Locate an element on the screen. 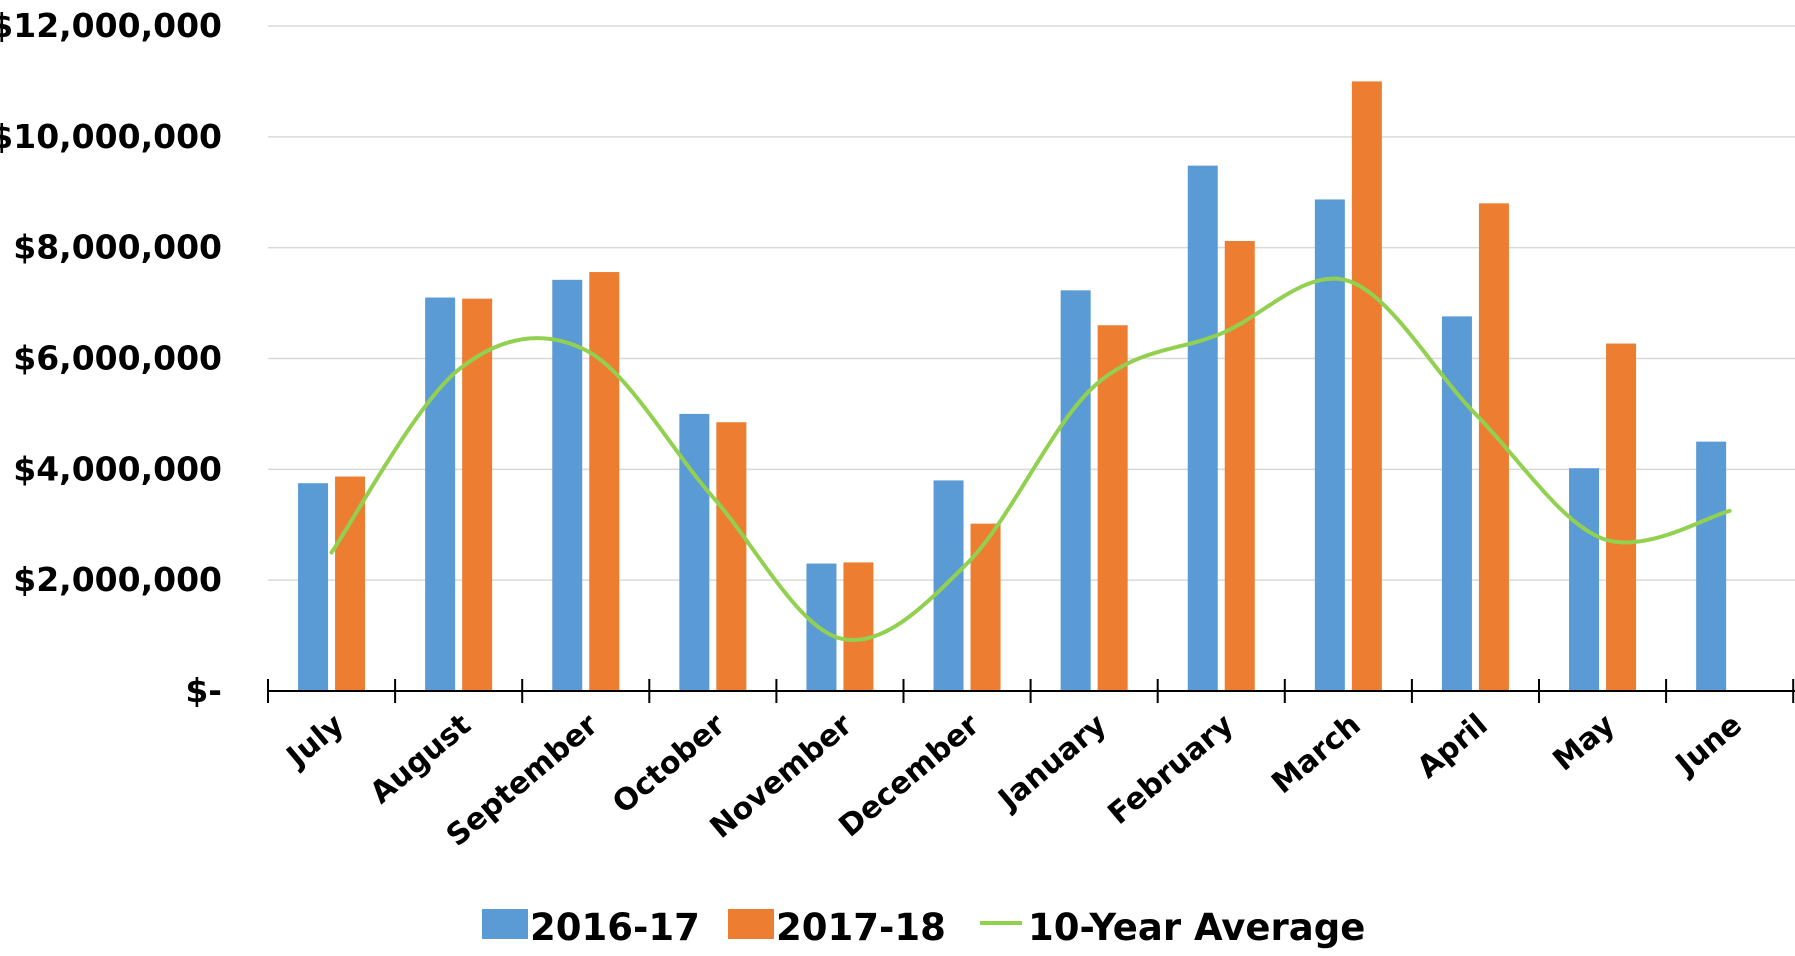 This screenshot has width=1795, height=956. legend-label-10-year-average: 10-Year Average is located at coordinates (1196, 927).